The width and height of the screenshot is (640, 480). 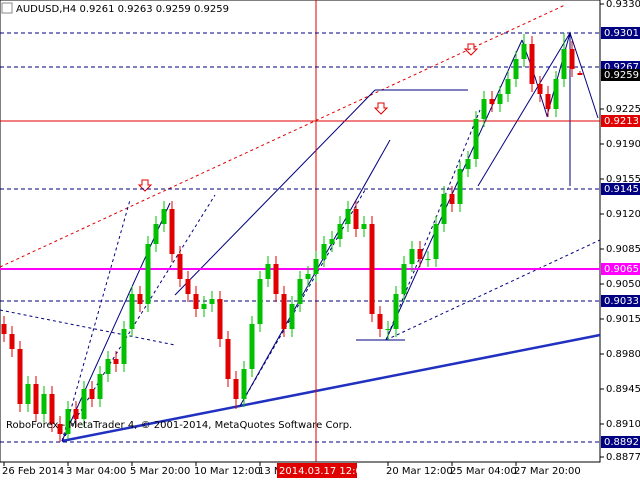 I want to click on level-label: 0.9145, so click(x=621, y=189).